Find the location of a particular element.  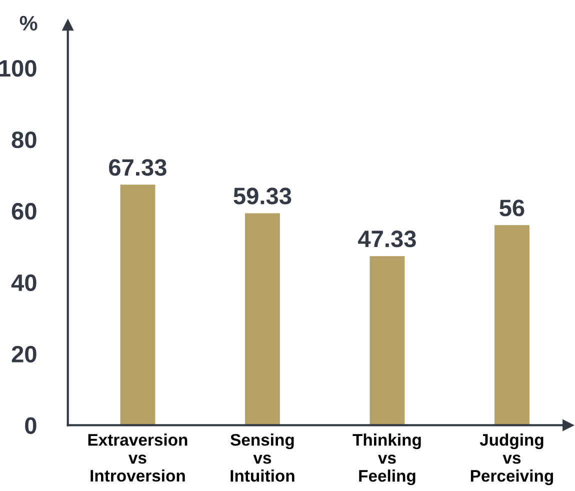

data-label: 56 is located at coordinates (512, 208).